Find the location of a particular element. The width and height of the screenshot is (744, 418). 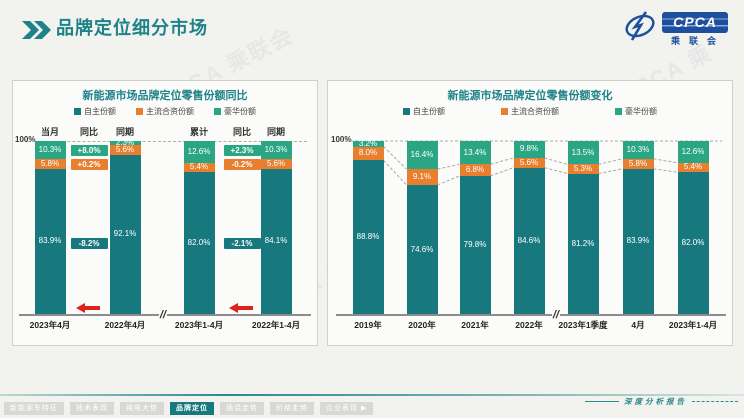

footer-tab-bar: 新能源车特征 技术表现 纯电大势 品牌定位 插混走势 价格走势 企业表现 ▶ is located at coordinates (189, 408).